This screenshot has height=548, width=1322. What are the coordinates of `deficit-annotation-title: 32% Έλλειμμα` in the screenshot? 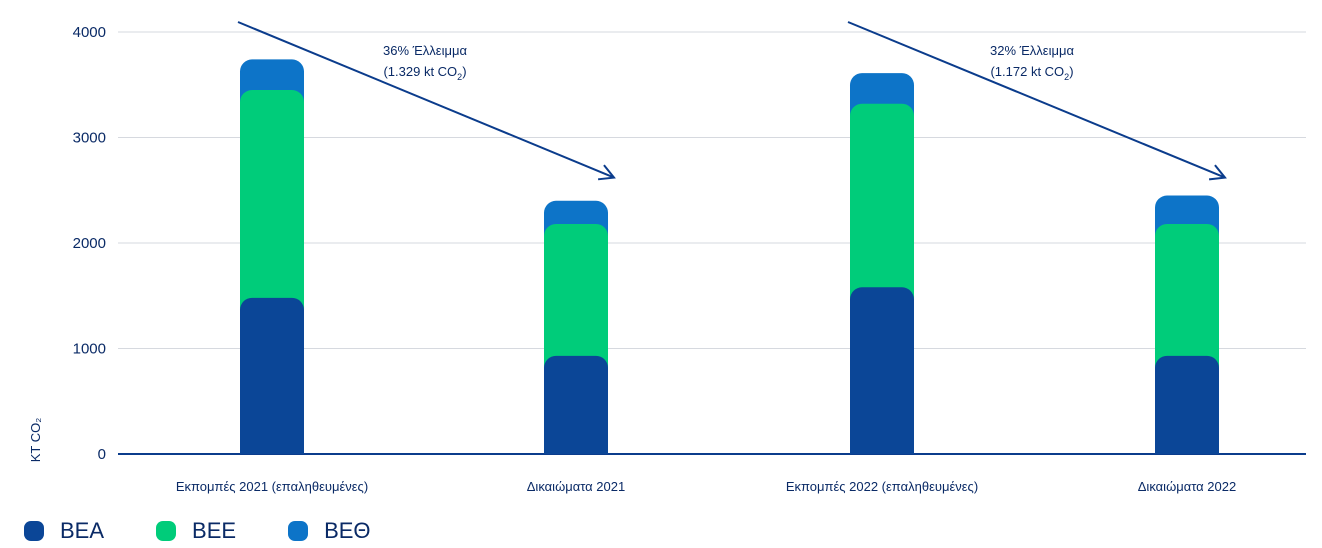 It's located at (1032, 50).